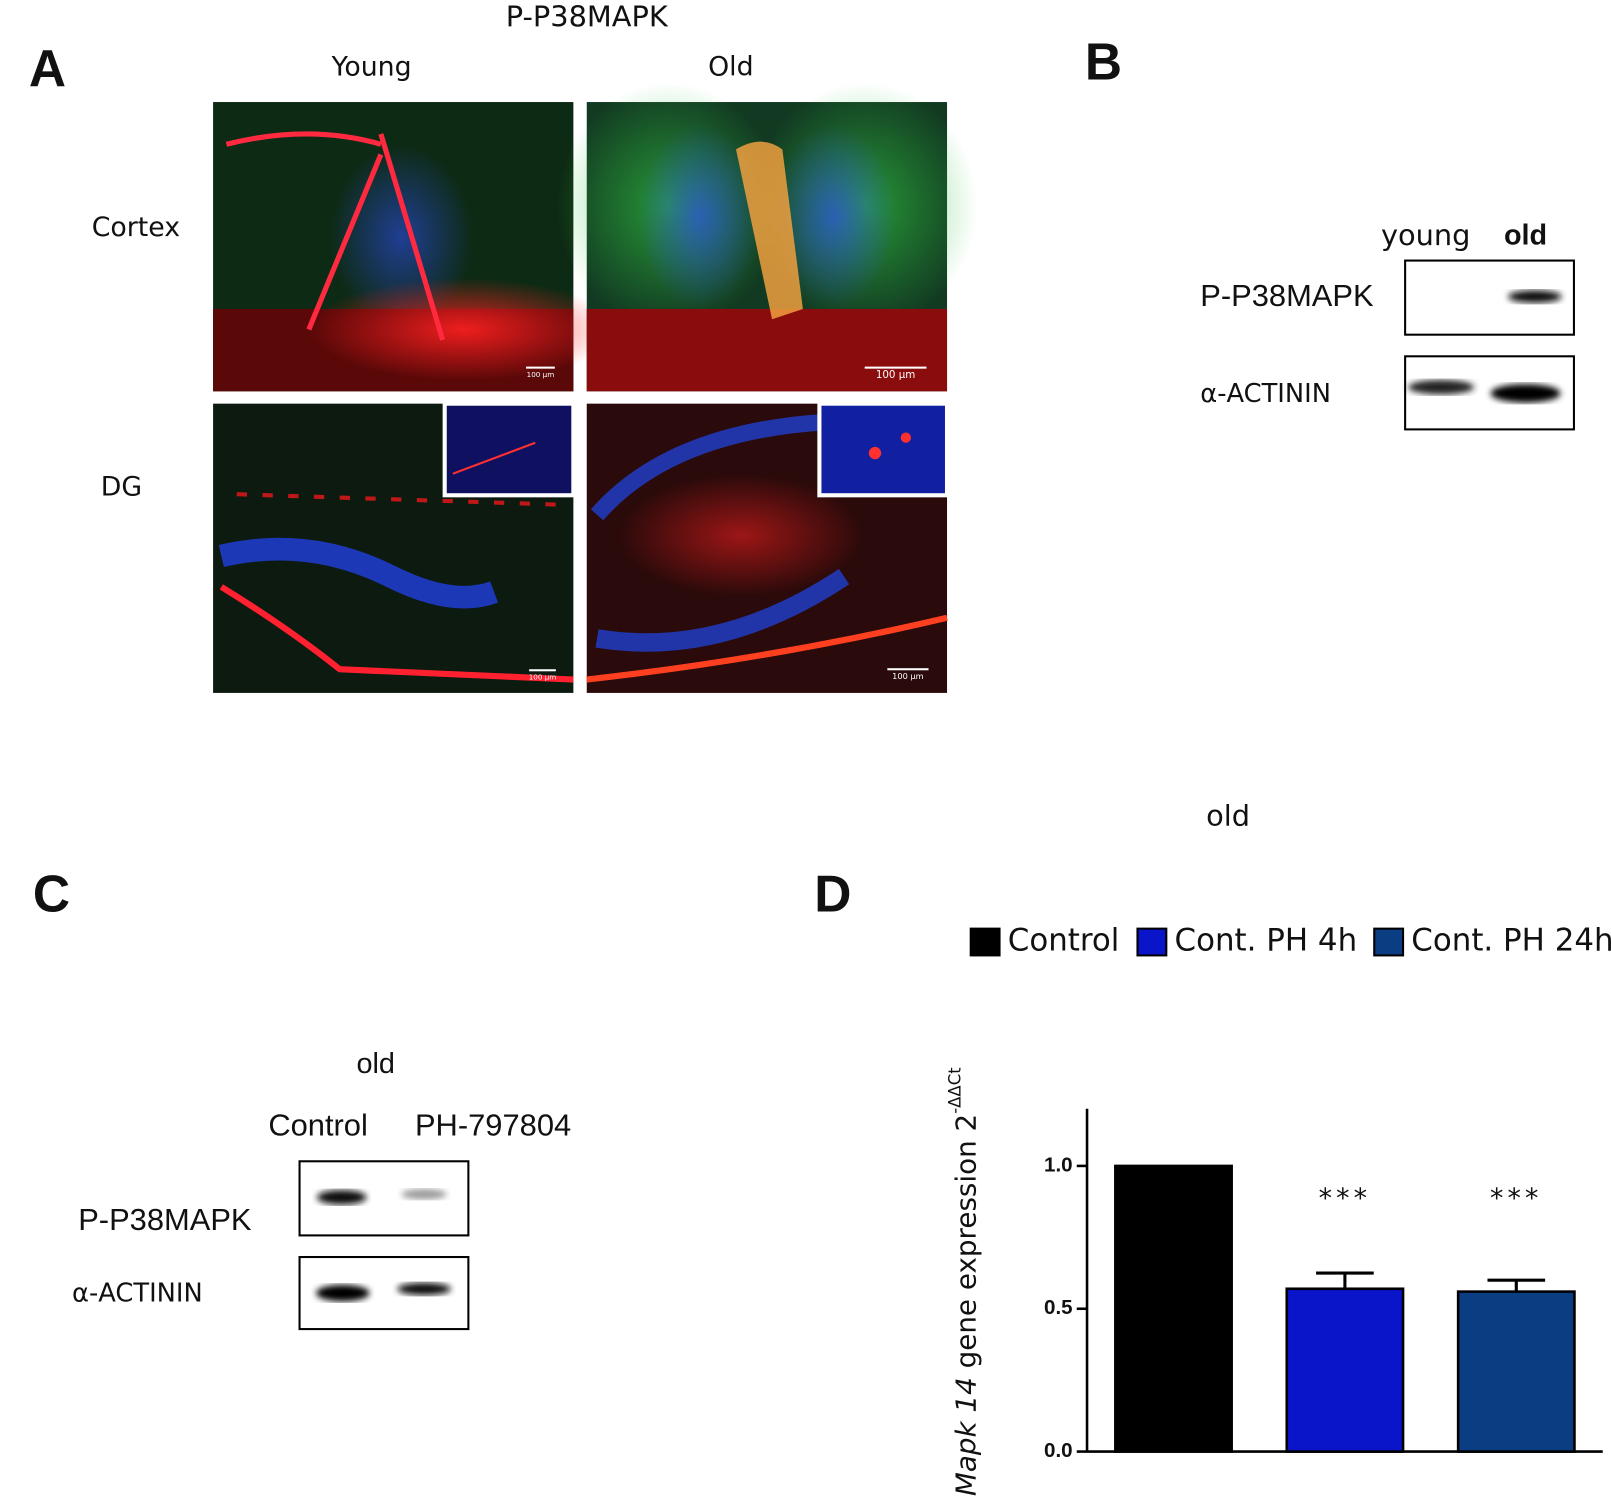 This screenshot has height=1497, width=1611. Describe the element at coordinates (136, 227) in the screenshot. I see `row-label: Cortex` at that location.